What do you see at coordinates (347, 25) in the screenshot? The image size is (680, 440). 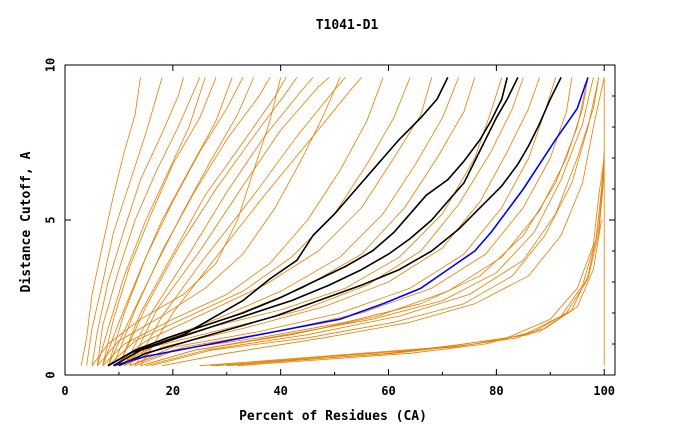 I see `chart-title: T1041-D1` at bounding box center [347, 25].